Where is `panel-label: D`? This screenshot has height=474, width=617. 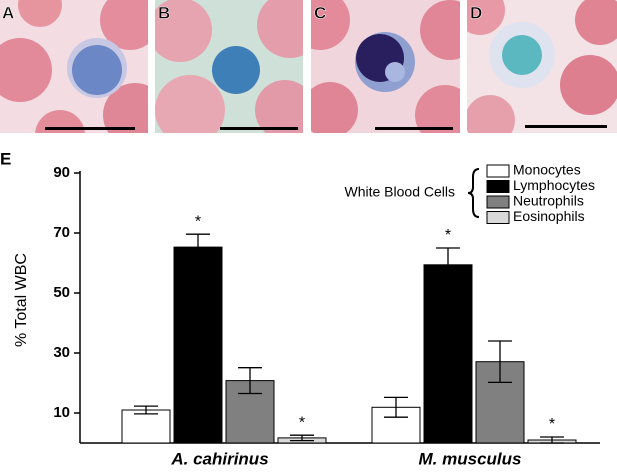 panel-label: D is located at coordinates (476, 12).